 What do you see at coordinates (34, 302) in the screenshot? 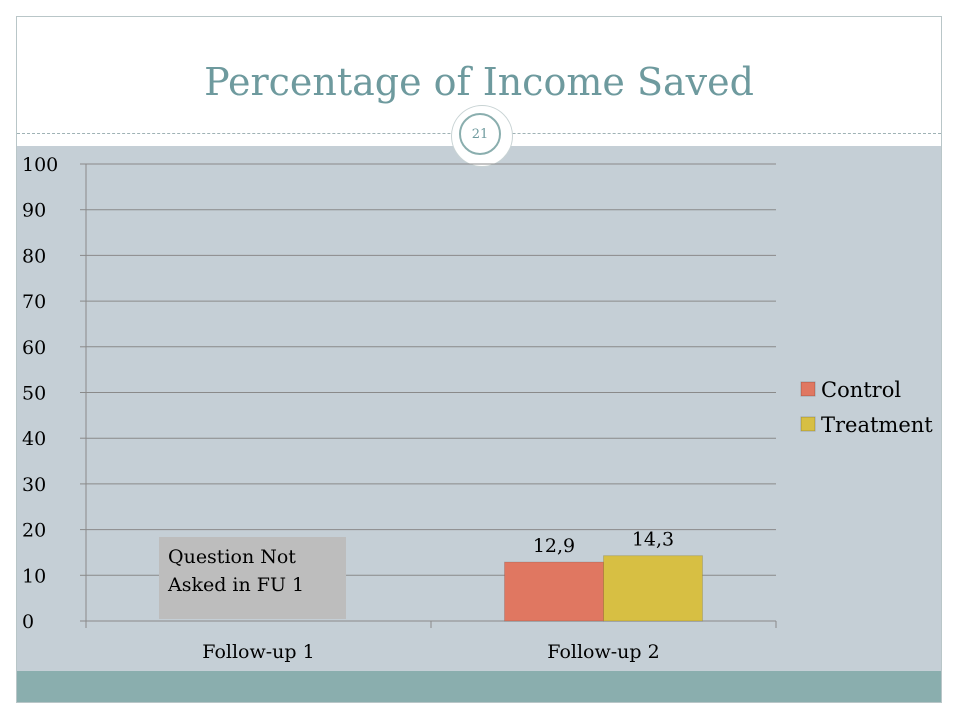
I see `y-tick-label-70: 70` at bounding box center [34, 302].